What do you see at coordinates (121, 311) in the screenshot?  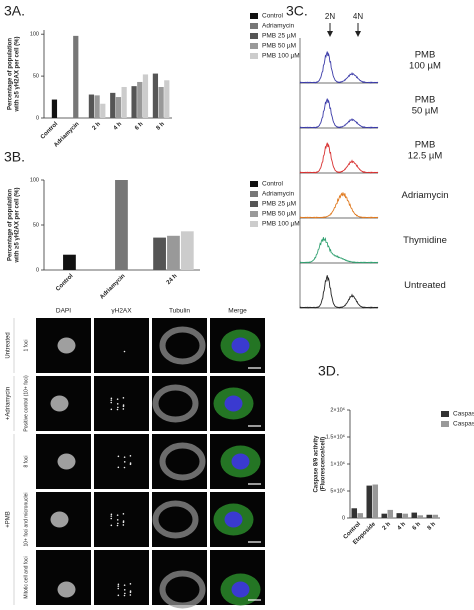 I see `column-header: γH2AX` at bounding box center [121, 311].